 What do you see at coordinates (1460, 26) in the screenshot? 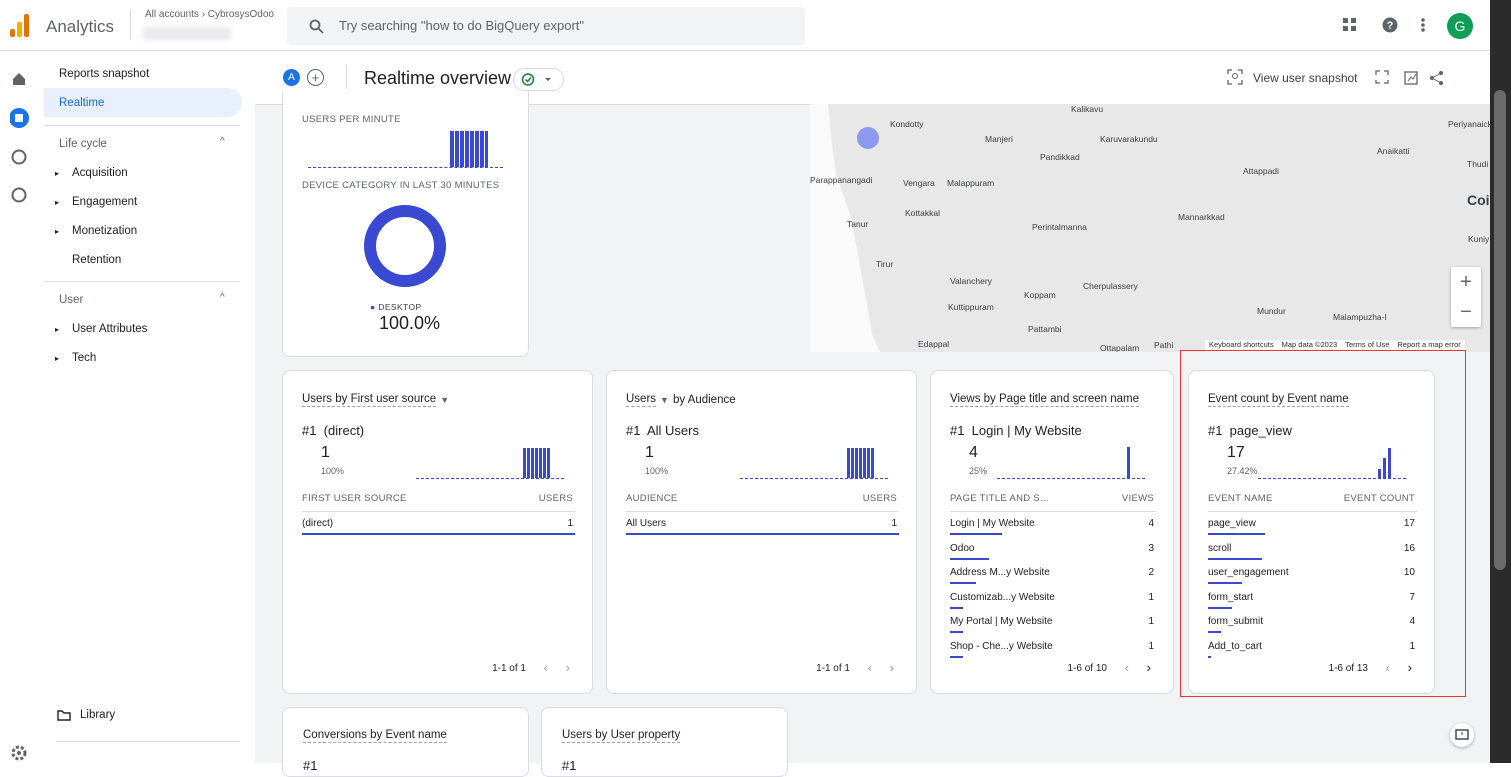
I see `avatar: G` at bounding box center [1460, 26].